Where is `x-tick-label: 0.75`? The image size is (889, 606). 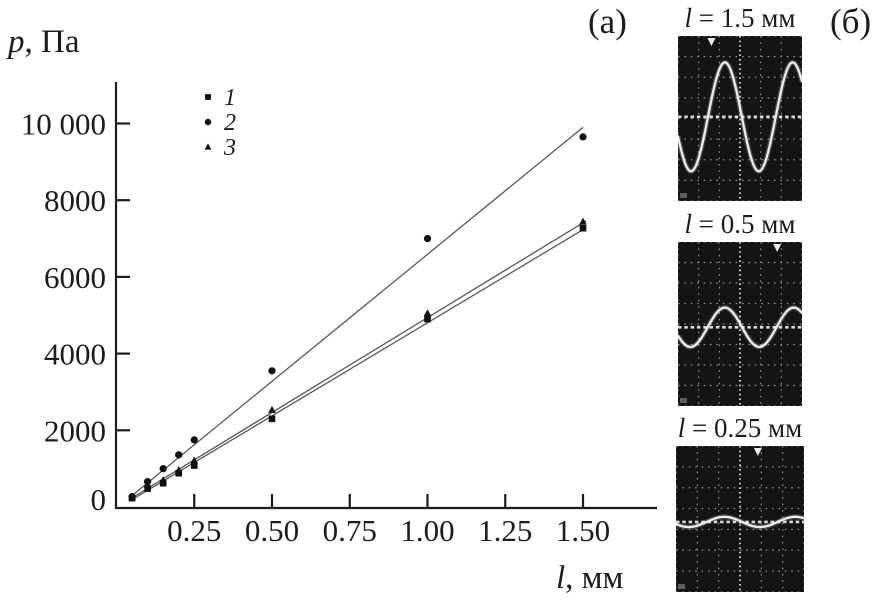 x-tick-label: 0.75 is located at coordinates (350, 530).